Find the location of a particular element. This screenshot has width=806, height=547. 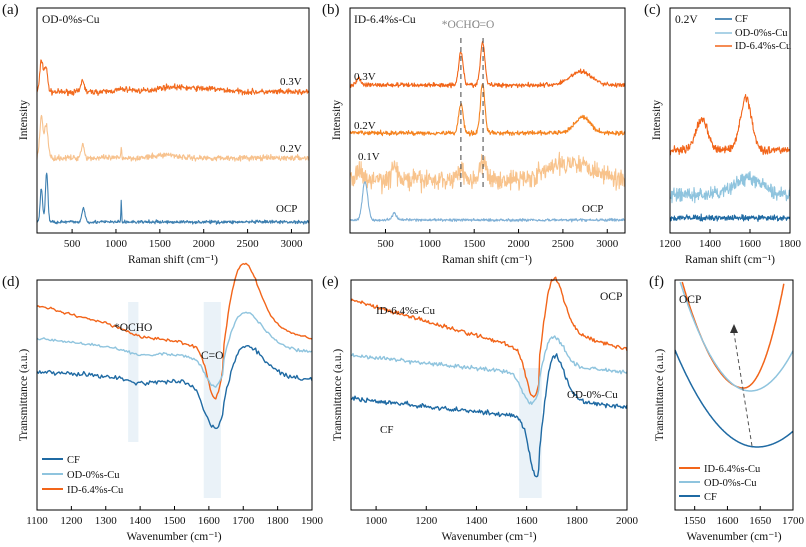

x-tick-label: 1300 is located at coordinates (106, 521).